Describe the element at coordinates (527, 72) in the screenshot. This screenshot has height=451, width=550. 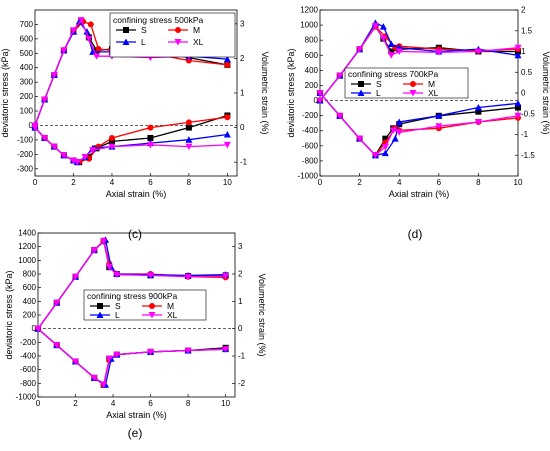
I see `y2-tick-label: 0.5` at that location.